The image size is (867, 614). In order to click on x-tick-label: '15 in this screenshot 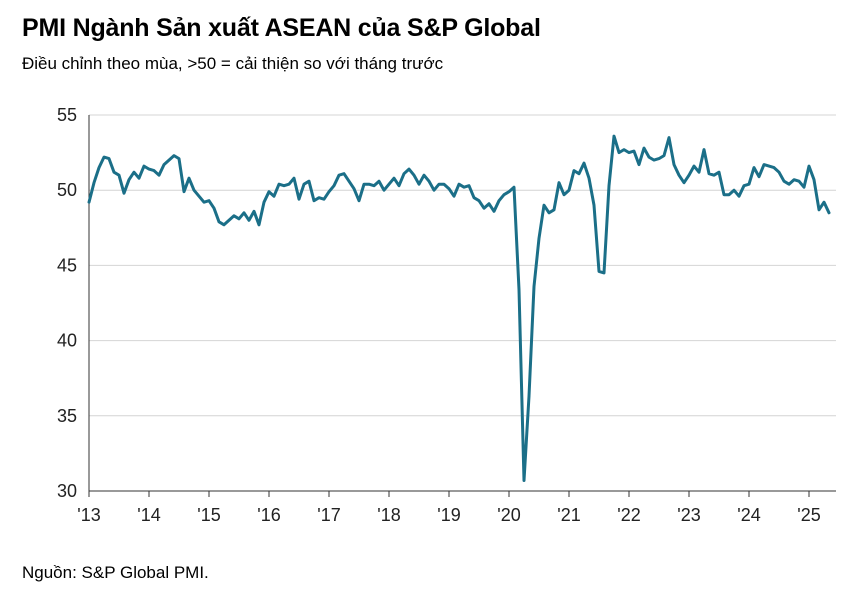, I will do `click(208, 515)`.